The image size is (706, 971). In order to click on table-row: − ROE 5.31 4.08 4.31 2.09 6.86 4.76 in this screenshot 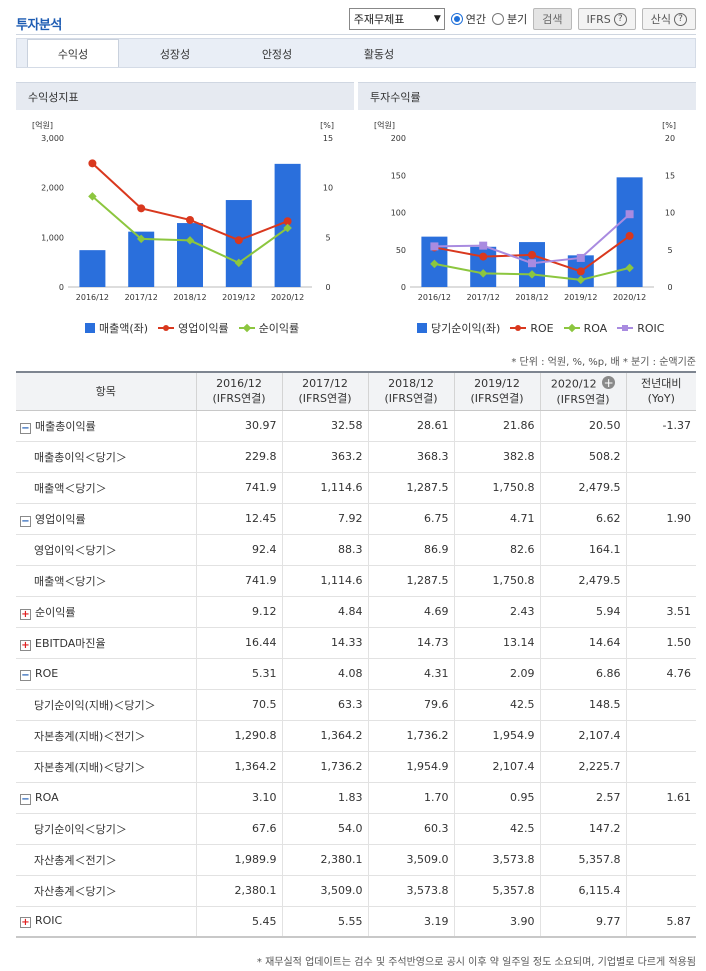, I will do `click(356, 674)`.